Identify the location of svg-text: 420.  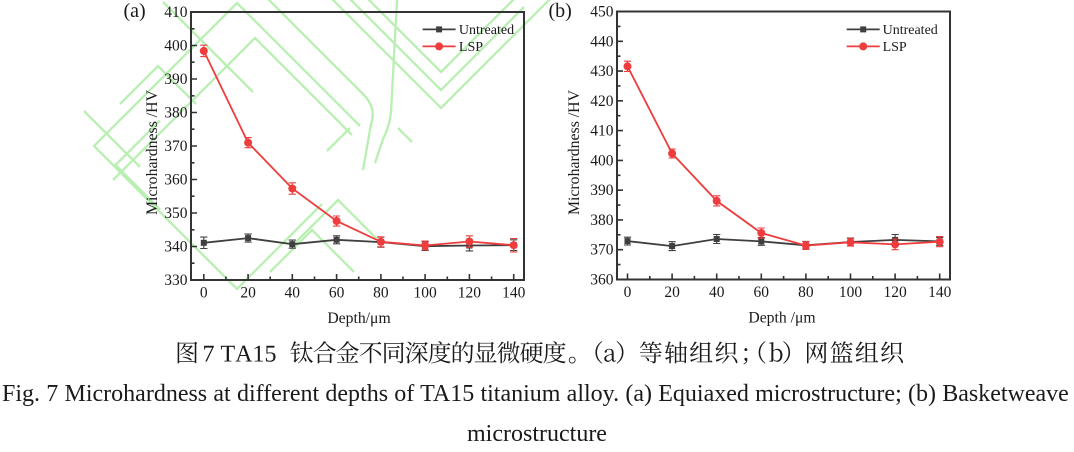
(602, 101).